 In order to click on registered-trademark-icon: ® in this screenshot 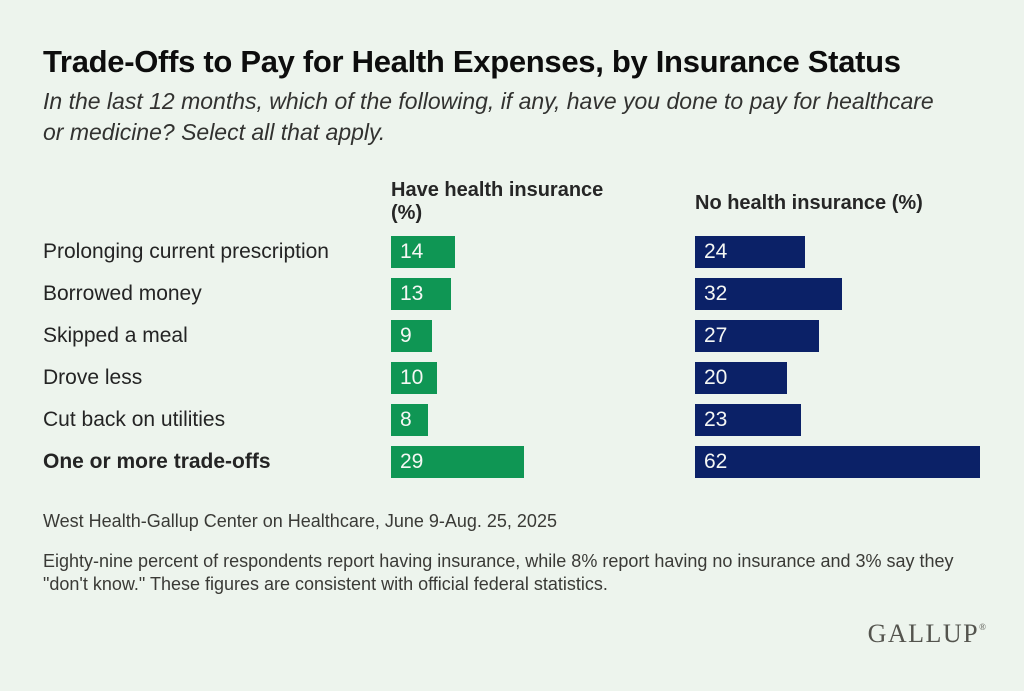, I will do `click(982, 627)`.